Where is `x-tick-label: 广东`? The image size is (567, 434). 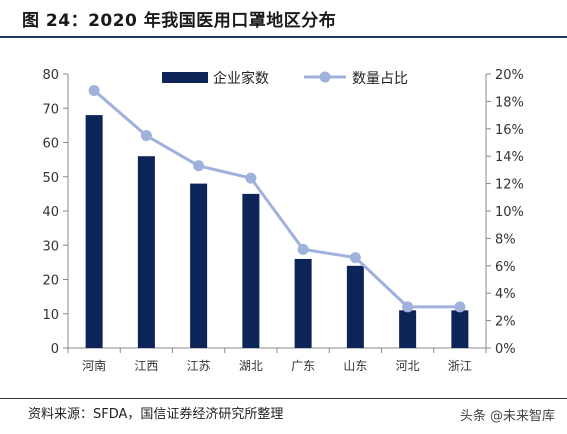
x-tick-label: 广东 is located at coordinates (303, 366).